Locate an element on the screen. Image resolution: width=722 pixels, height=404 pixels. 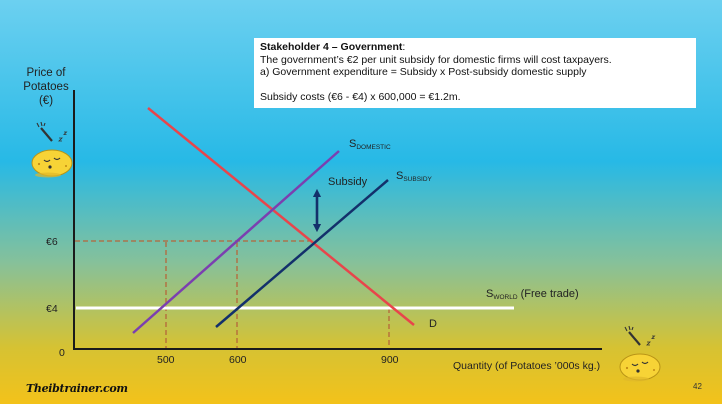
x-tick-500: 500 is located at coordinates (166, 360).